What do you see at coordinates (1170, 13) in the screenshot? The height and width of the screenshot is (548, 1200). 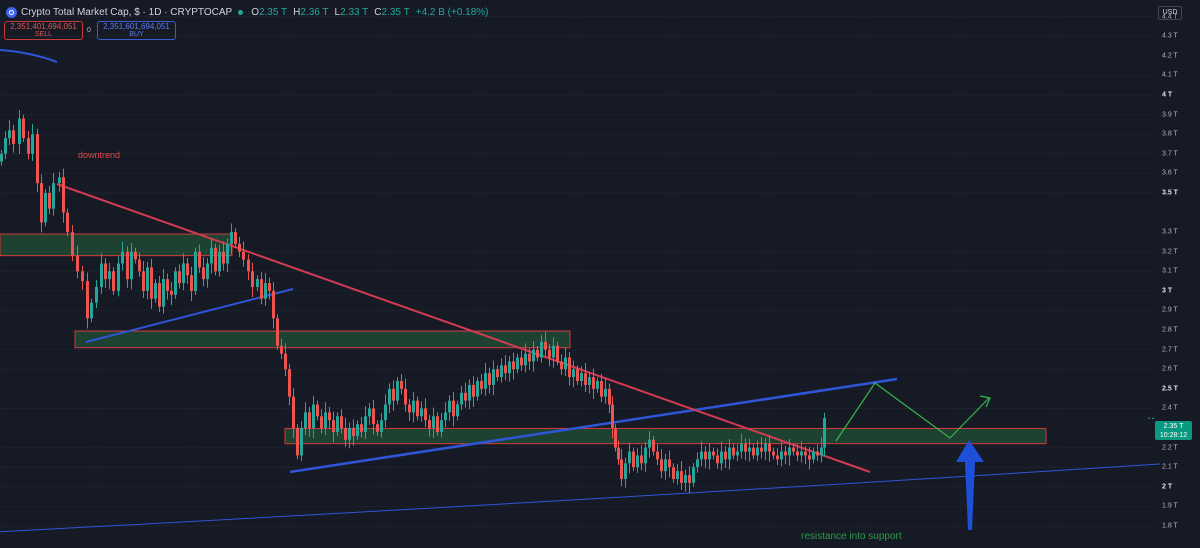 I see `currency-selector: USD` at bounding box center [1170, 13].